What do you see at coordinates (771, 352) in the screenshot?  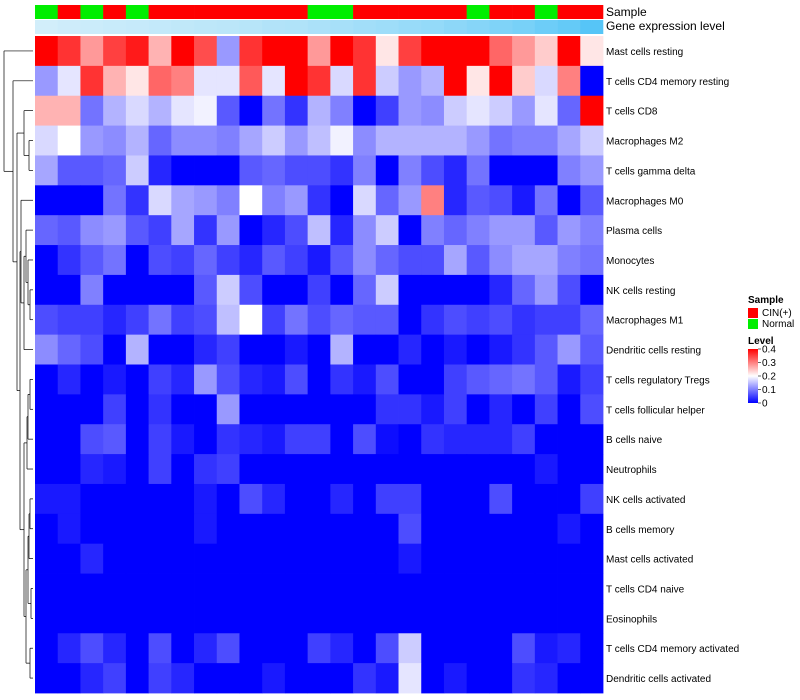 I see `legend: Sample CIN(+) Normal Level 0.4 0.3 0.2 0.1 0` at bounding box center [771, 352].